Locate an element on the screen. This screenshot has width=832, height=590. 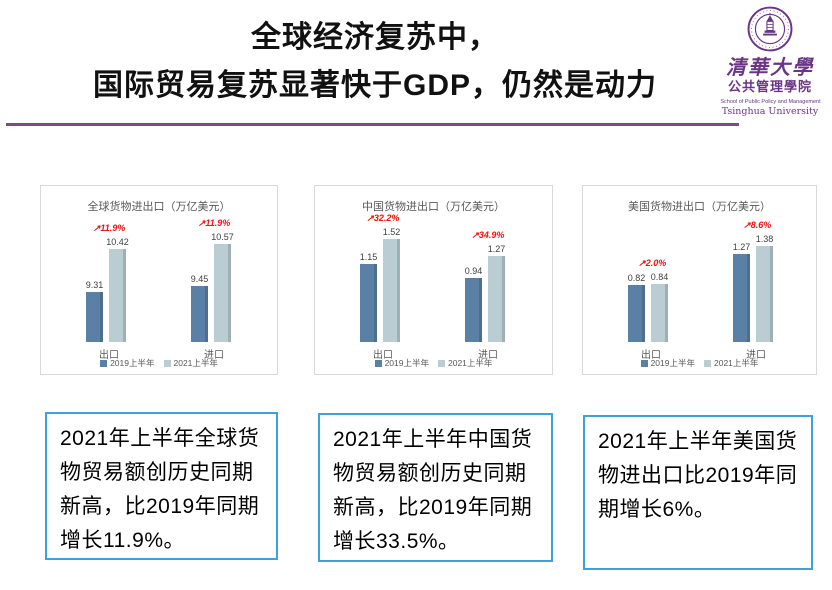
bar-2019-export: 1.15 is located at coordinates (368, 297).